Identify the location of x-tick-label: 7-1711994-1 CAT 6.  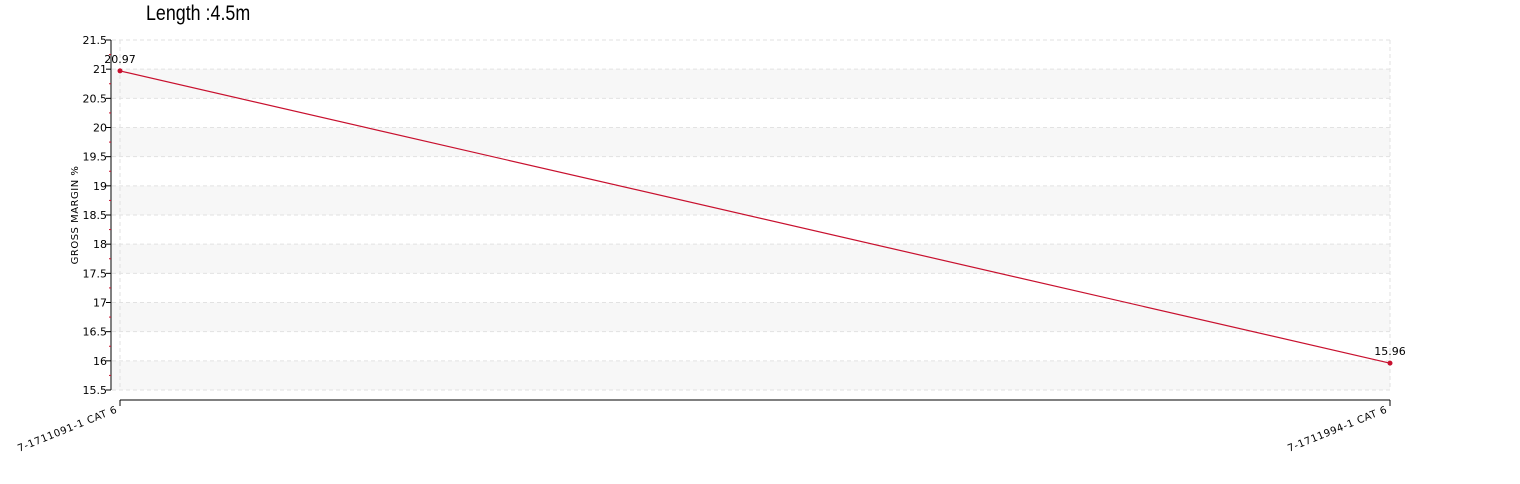
(1337, 430).